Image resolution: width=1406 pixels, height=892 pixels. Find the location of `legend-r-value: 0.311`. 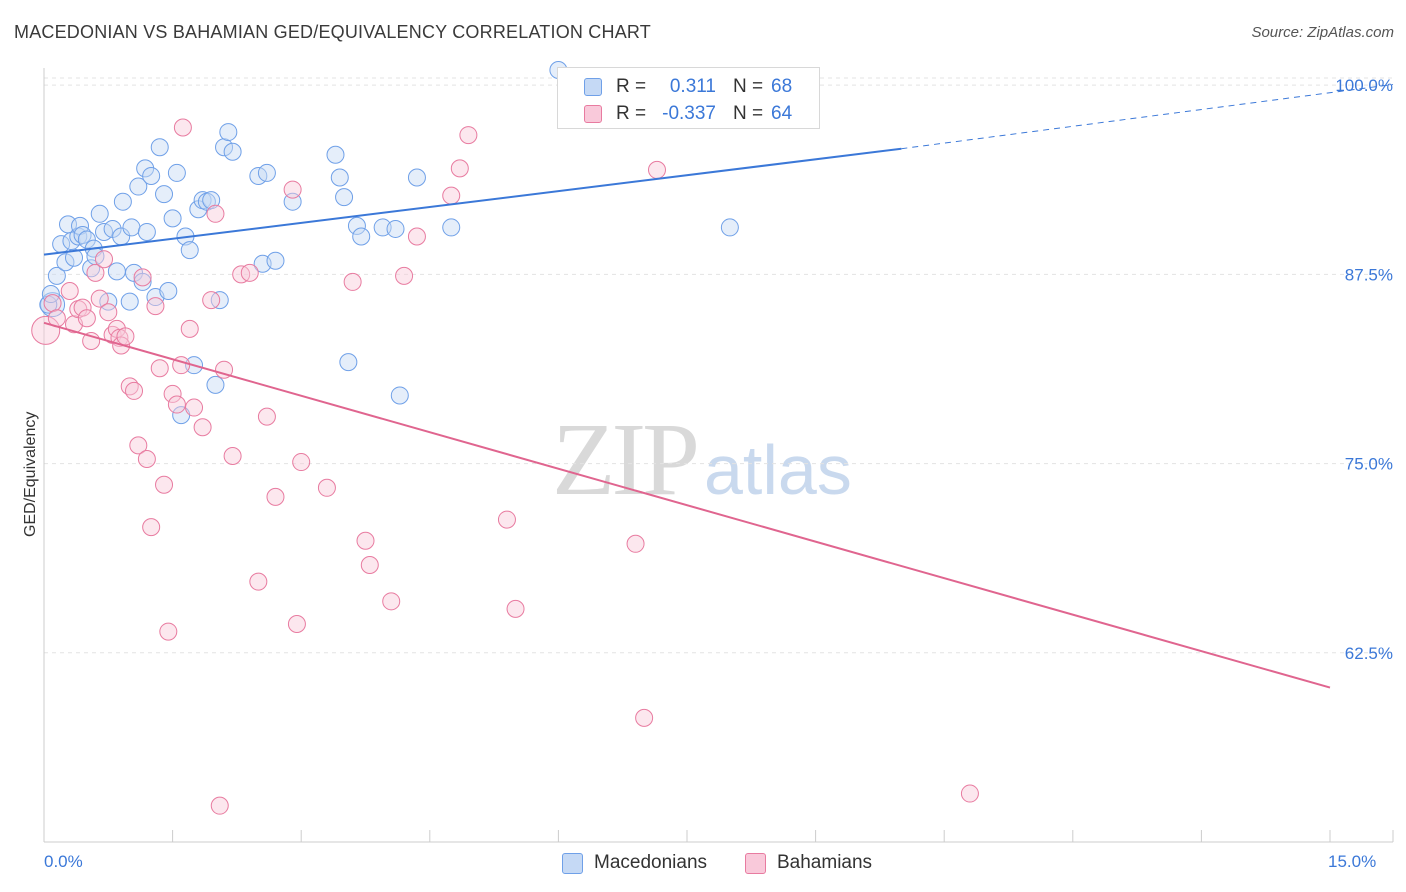

legend-r-value: 0.311 is located at coordinates (692, 86).